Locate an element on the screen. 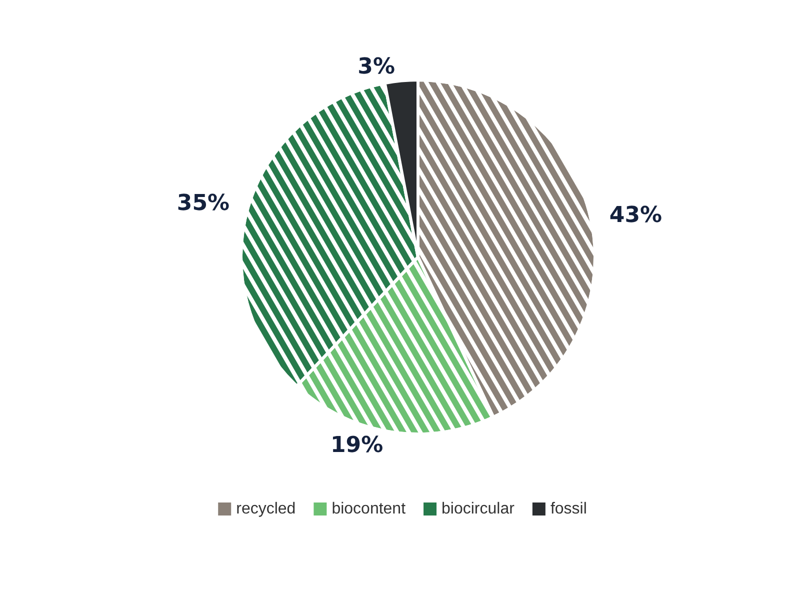  data-label: 19% is located at coordinates (357, 445).